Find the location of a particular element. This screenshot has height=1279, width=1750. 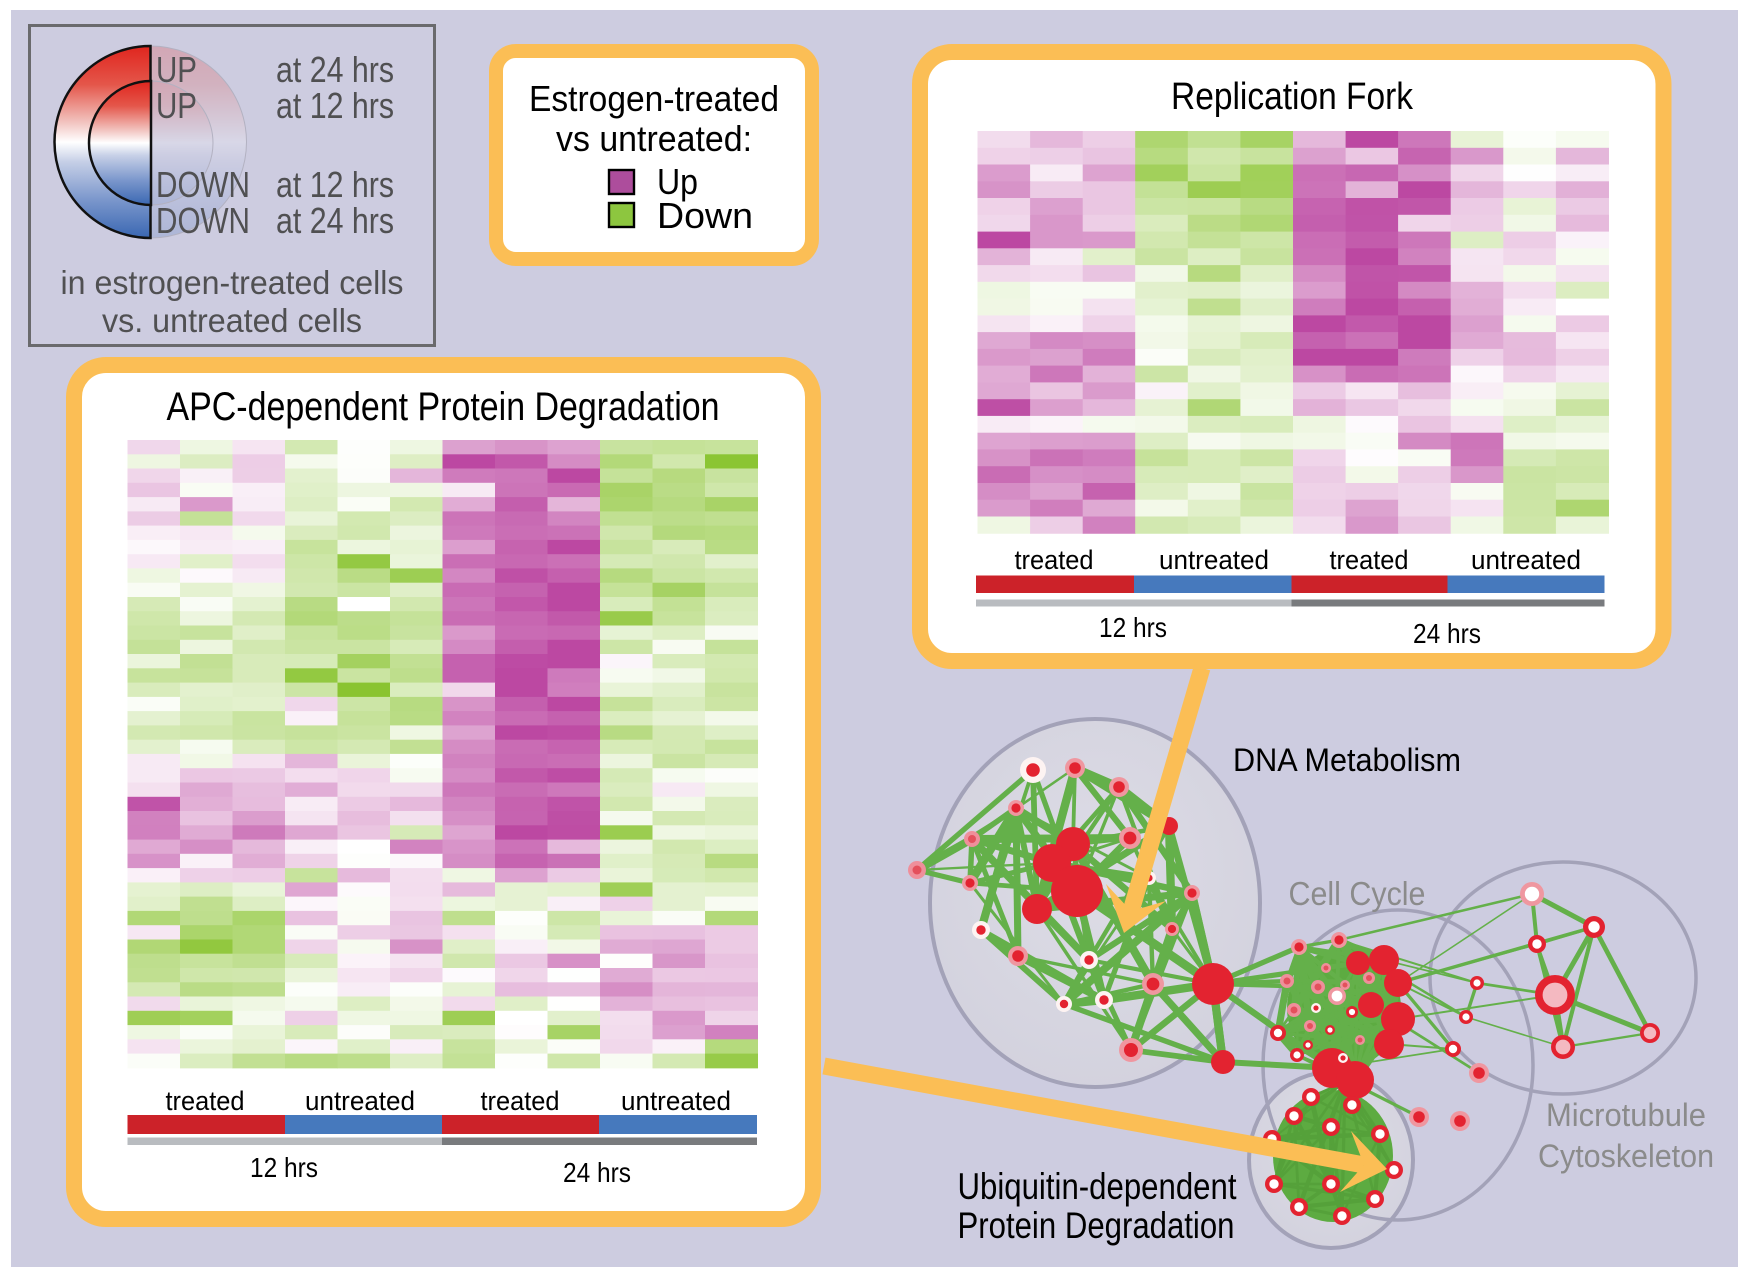

svg-text: Estrogen-treated is located at coordinates (654, 98).